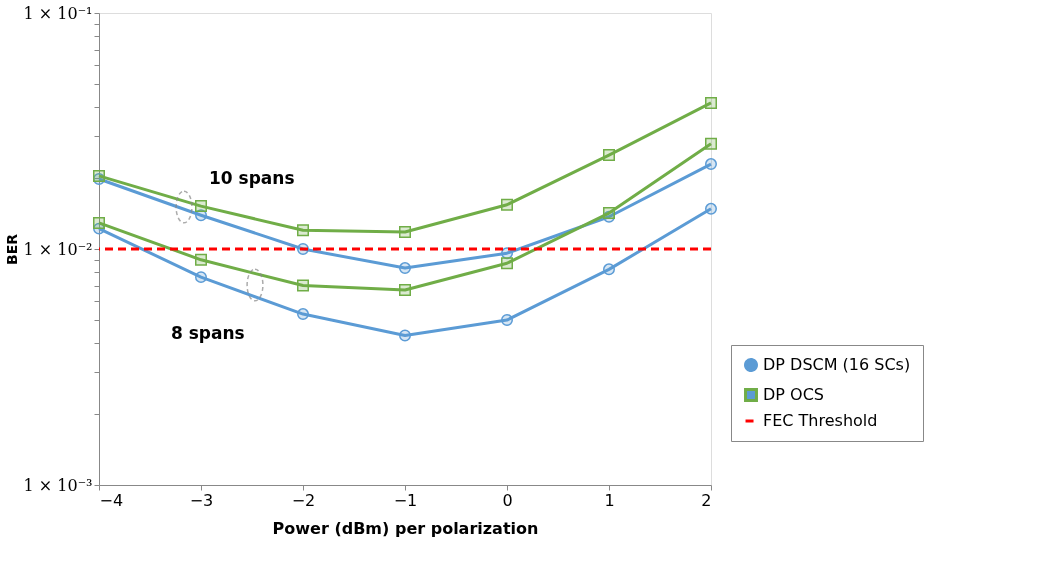 The width and height of the screenshot is (1048, 576). What do you see at coordinates (706, 500) in the screenshot?
I see `x-tick-label: 2` at bounding box center [706, 500].